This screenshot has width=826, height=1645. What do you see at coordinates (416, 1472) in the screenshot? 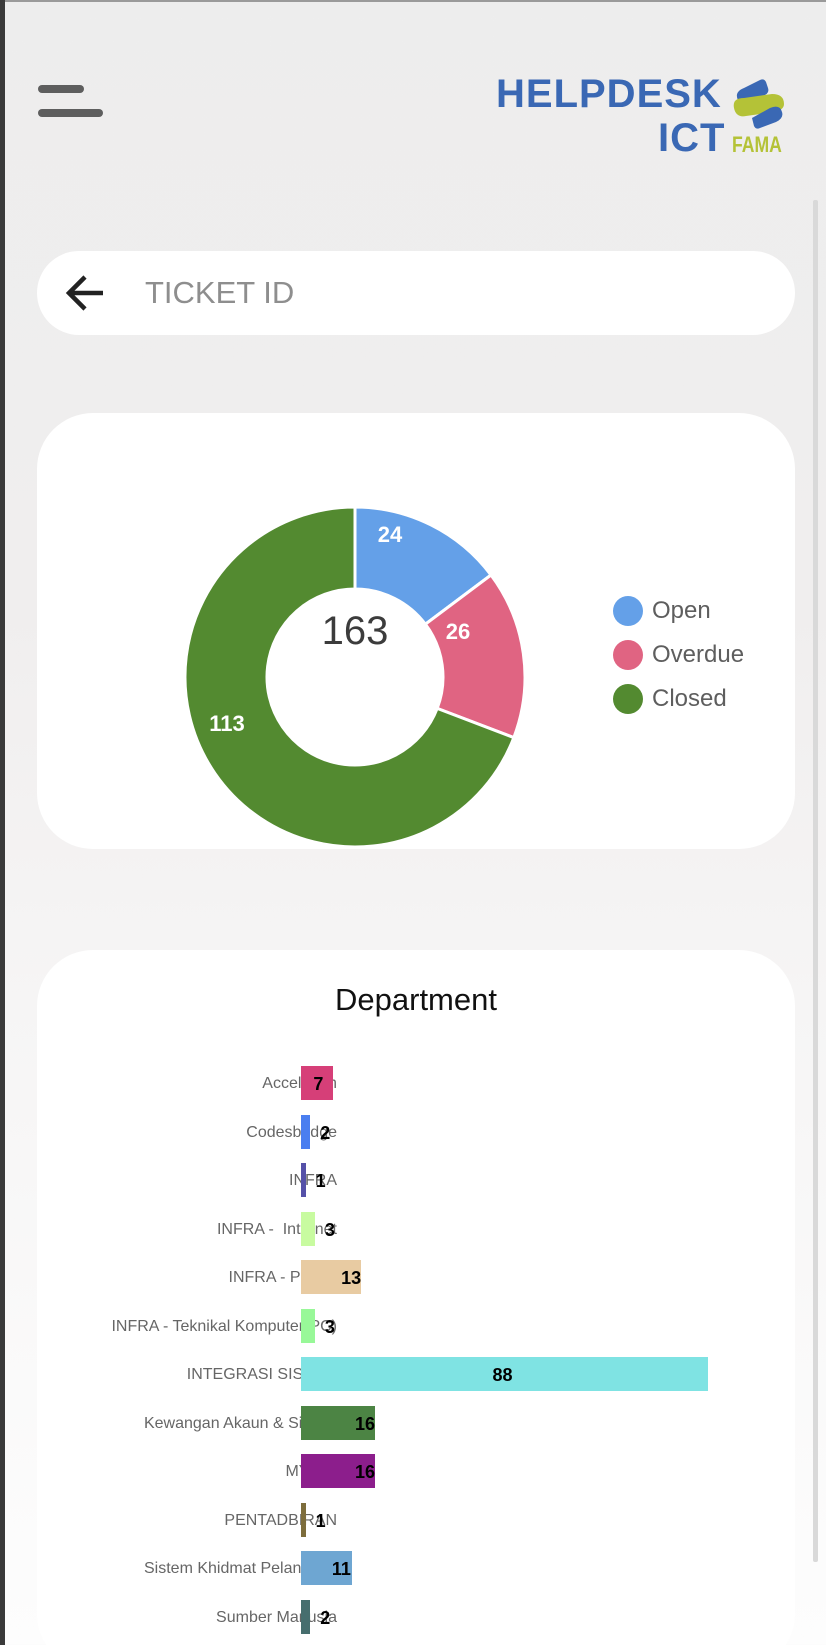
I see `bar-row: MYMIT16` at bounding box center [416, 1472].